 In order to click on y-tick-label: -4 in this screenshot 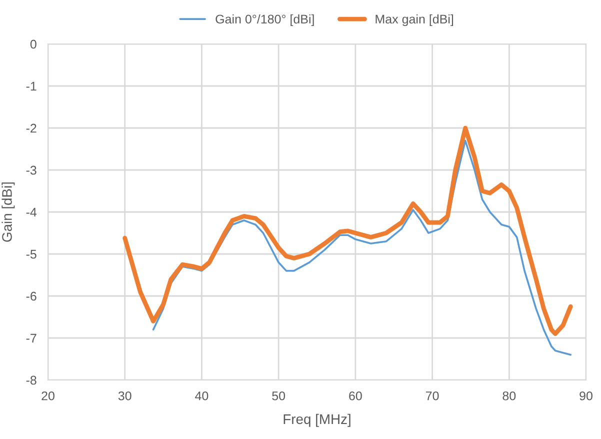, I will do `click(31, 212)`.